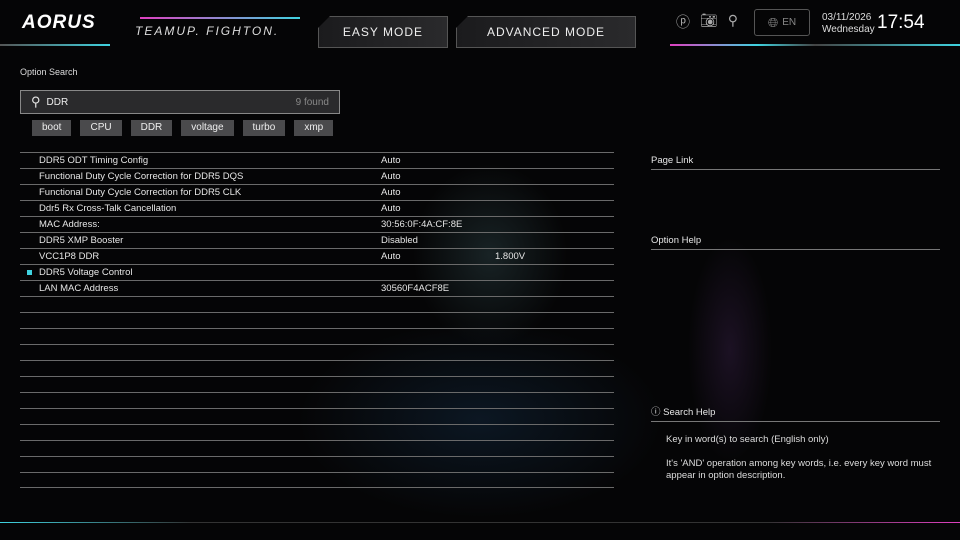 The image size is (960, 540). What do you see at coordinates (151, 128) in the screenshot?
I see `tag-ddr: DDR` at bounding box center [151, 128].